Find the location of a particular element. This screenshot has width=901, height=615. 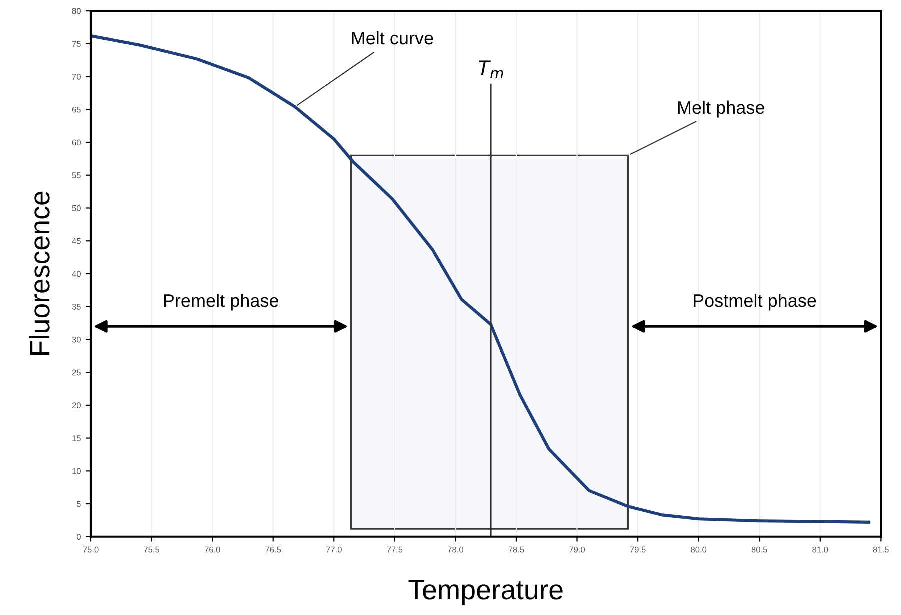

y-tick-label: 5 is located at coordinates (78, 504).